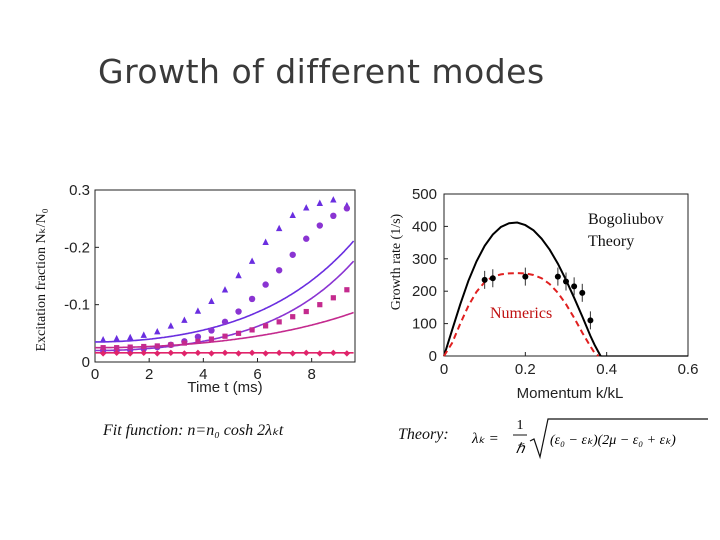 This screenshot has width=720, height=540. Describe the element at coordinates (257, 374) in the screenshot. I see `left-xtick-label: 6` at that location.